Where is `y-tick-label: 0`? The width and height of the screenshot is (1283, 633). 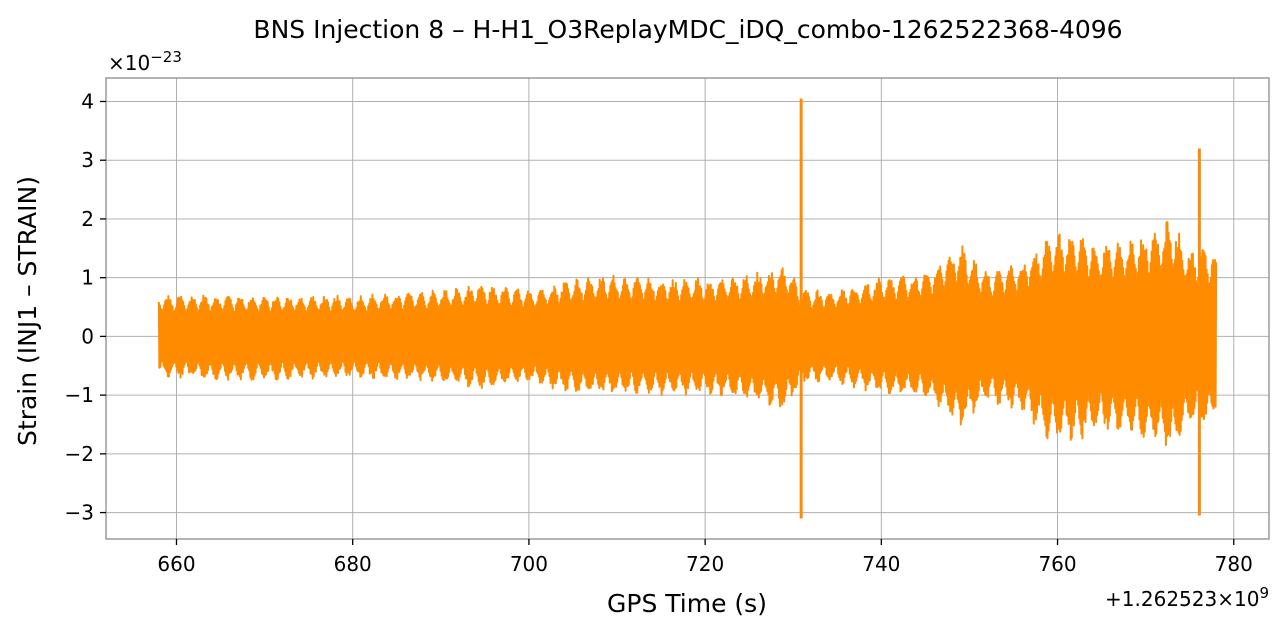 y-tick-label: 0 is located at coordinates (87, 336).